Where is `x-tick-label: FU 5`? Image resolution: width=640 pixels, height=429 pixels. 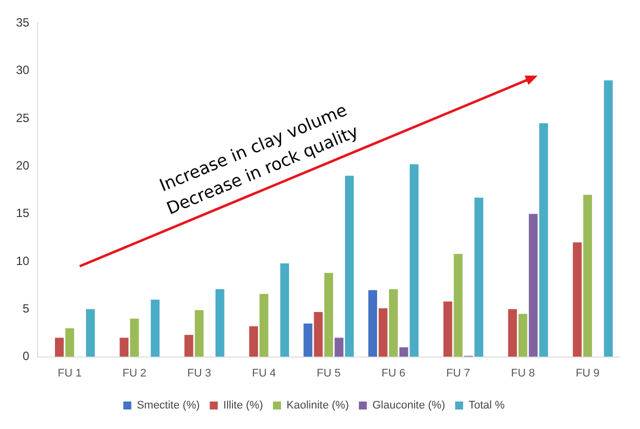
x-tick-label: FU 5 is located at coordinates (328, 373).